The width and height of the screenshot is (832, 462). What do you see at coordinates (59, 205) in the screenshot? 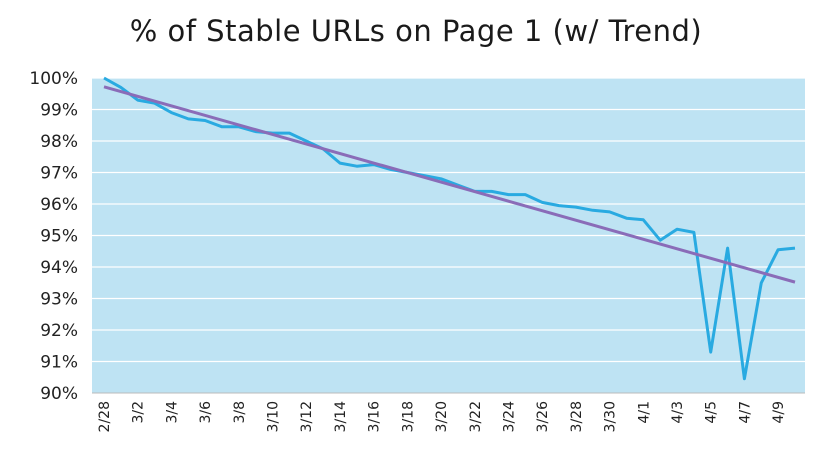
I see `y-tick-label: 96%` at bounding box center [59, 205].